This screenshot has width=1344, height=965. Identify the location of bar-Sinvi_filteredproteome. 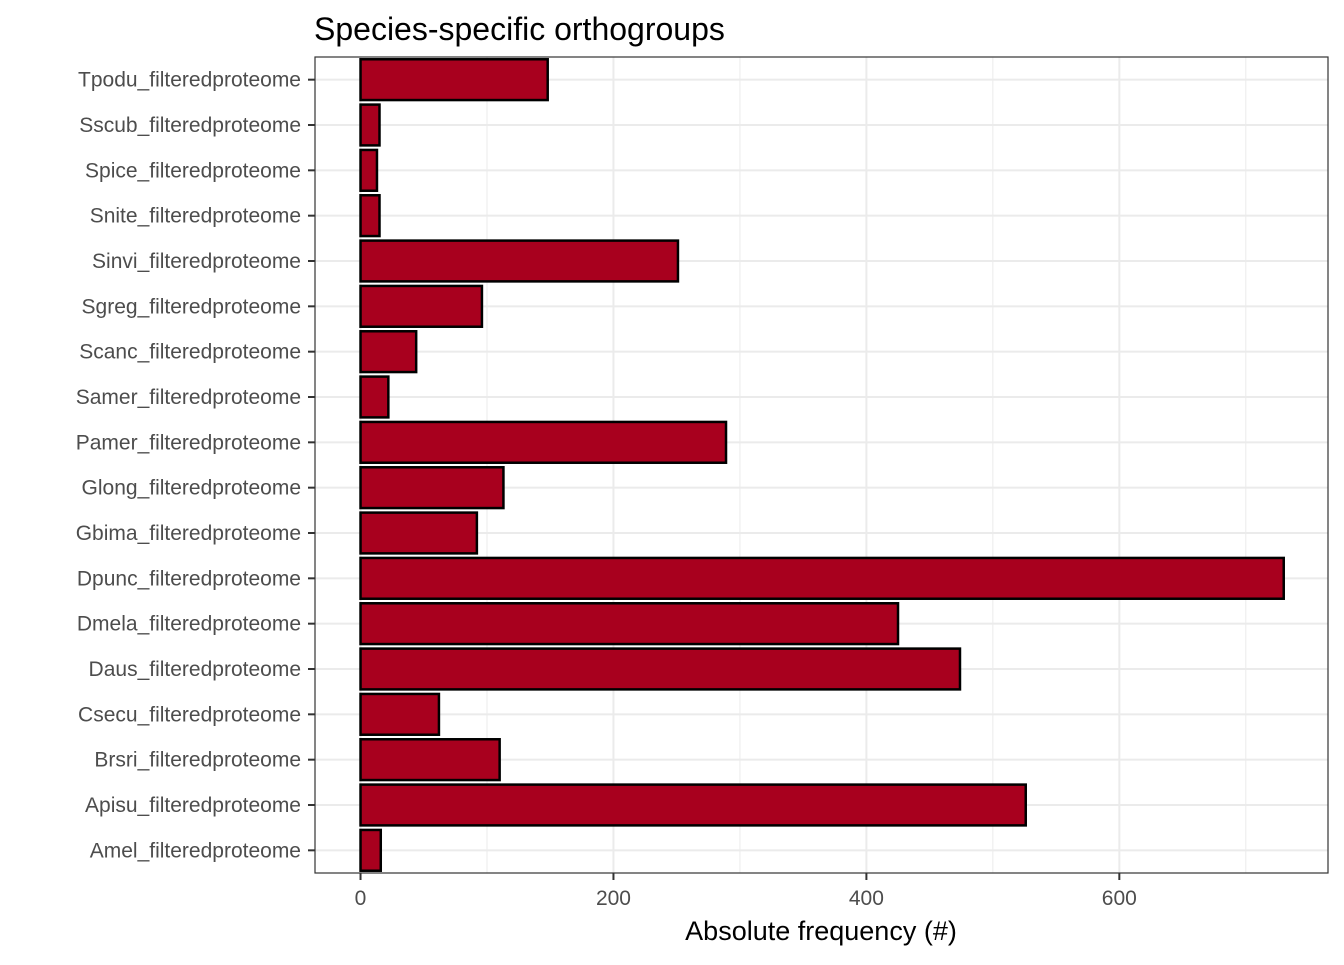
(519, 261).